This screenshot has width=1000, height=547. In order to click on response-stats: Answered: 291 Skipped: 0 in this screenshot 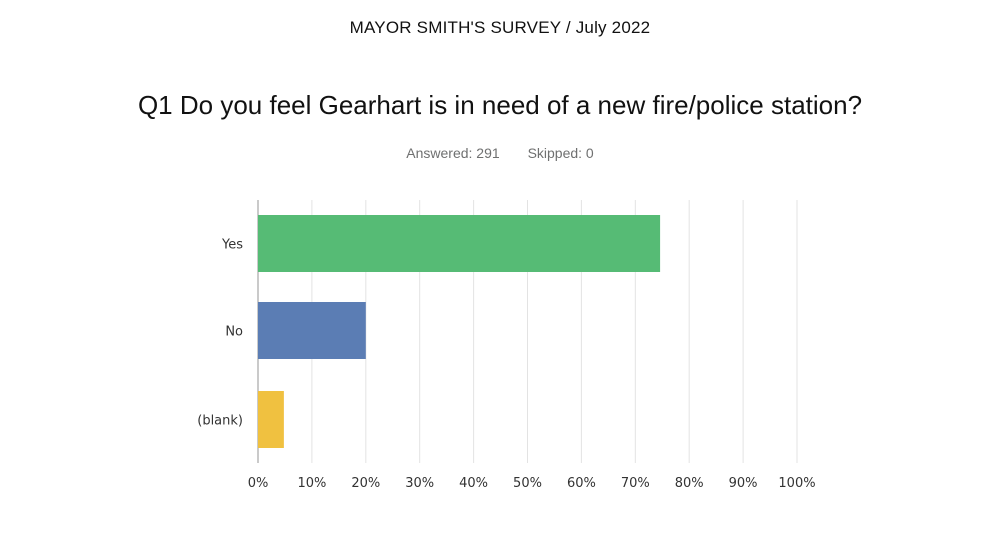, I will do `click(500, 153)`.